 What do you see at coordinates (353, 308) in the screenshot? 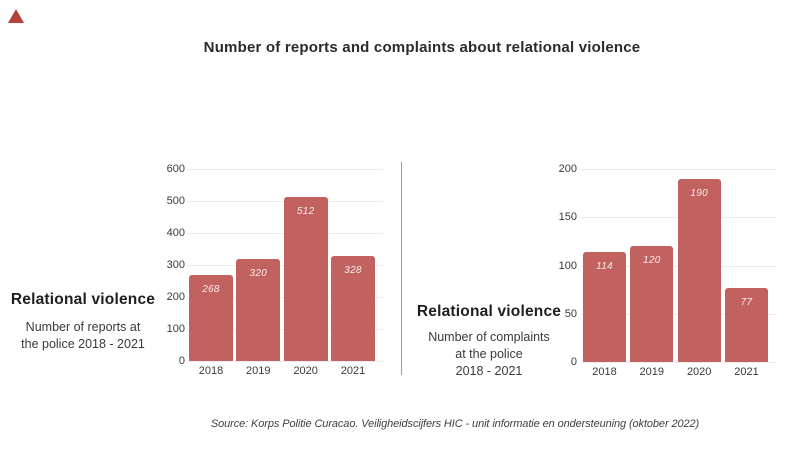
I see `bar-2021: 328` at bounding box center [353, 308].